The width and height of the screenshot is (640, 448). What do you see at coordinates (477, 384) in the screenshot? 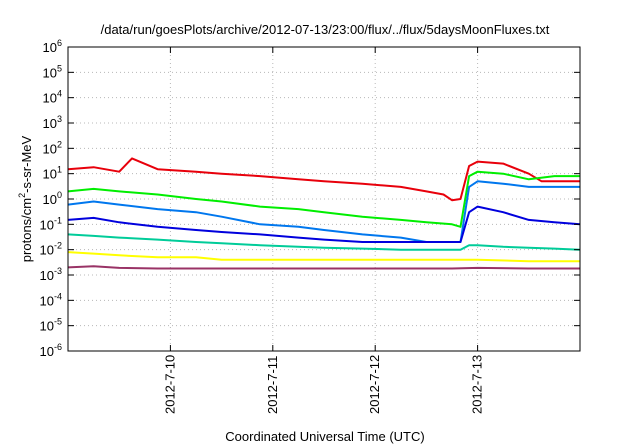
I see `x-tick-label: 2012-7-13` at bounding box center [477, 384].